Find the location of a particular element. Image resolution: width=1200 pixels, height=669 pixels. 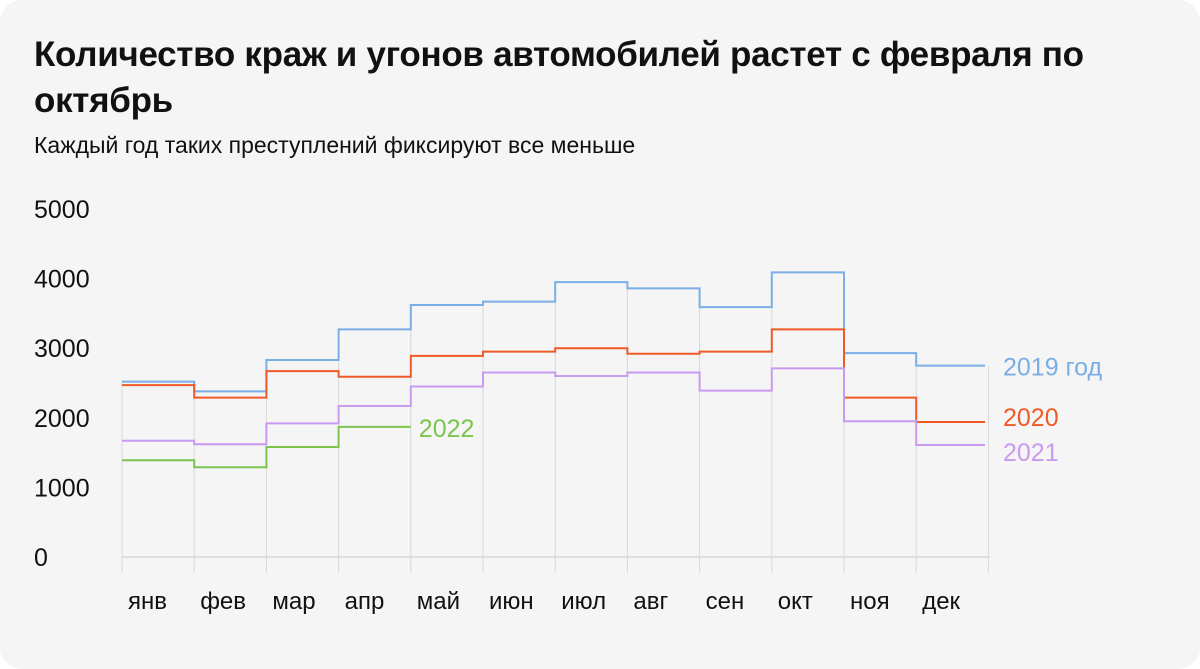

y-tick-label: 2000 is located at coordinates (62, 419).